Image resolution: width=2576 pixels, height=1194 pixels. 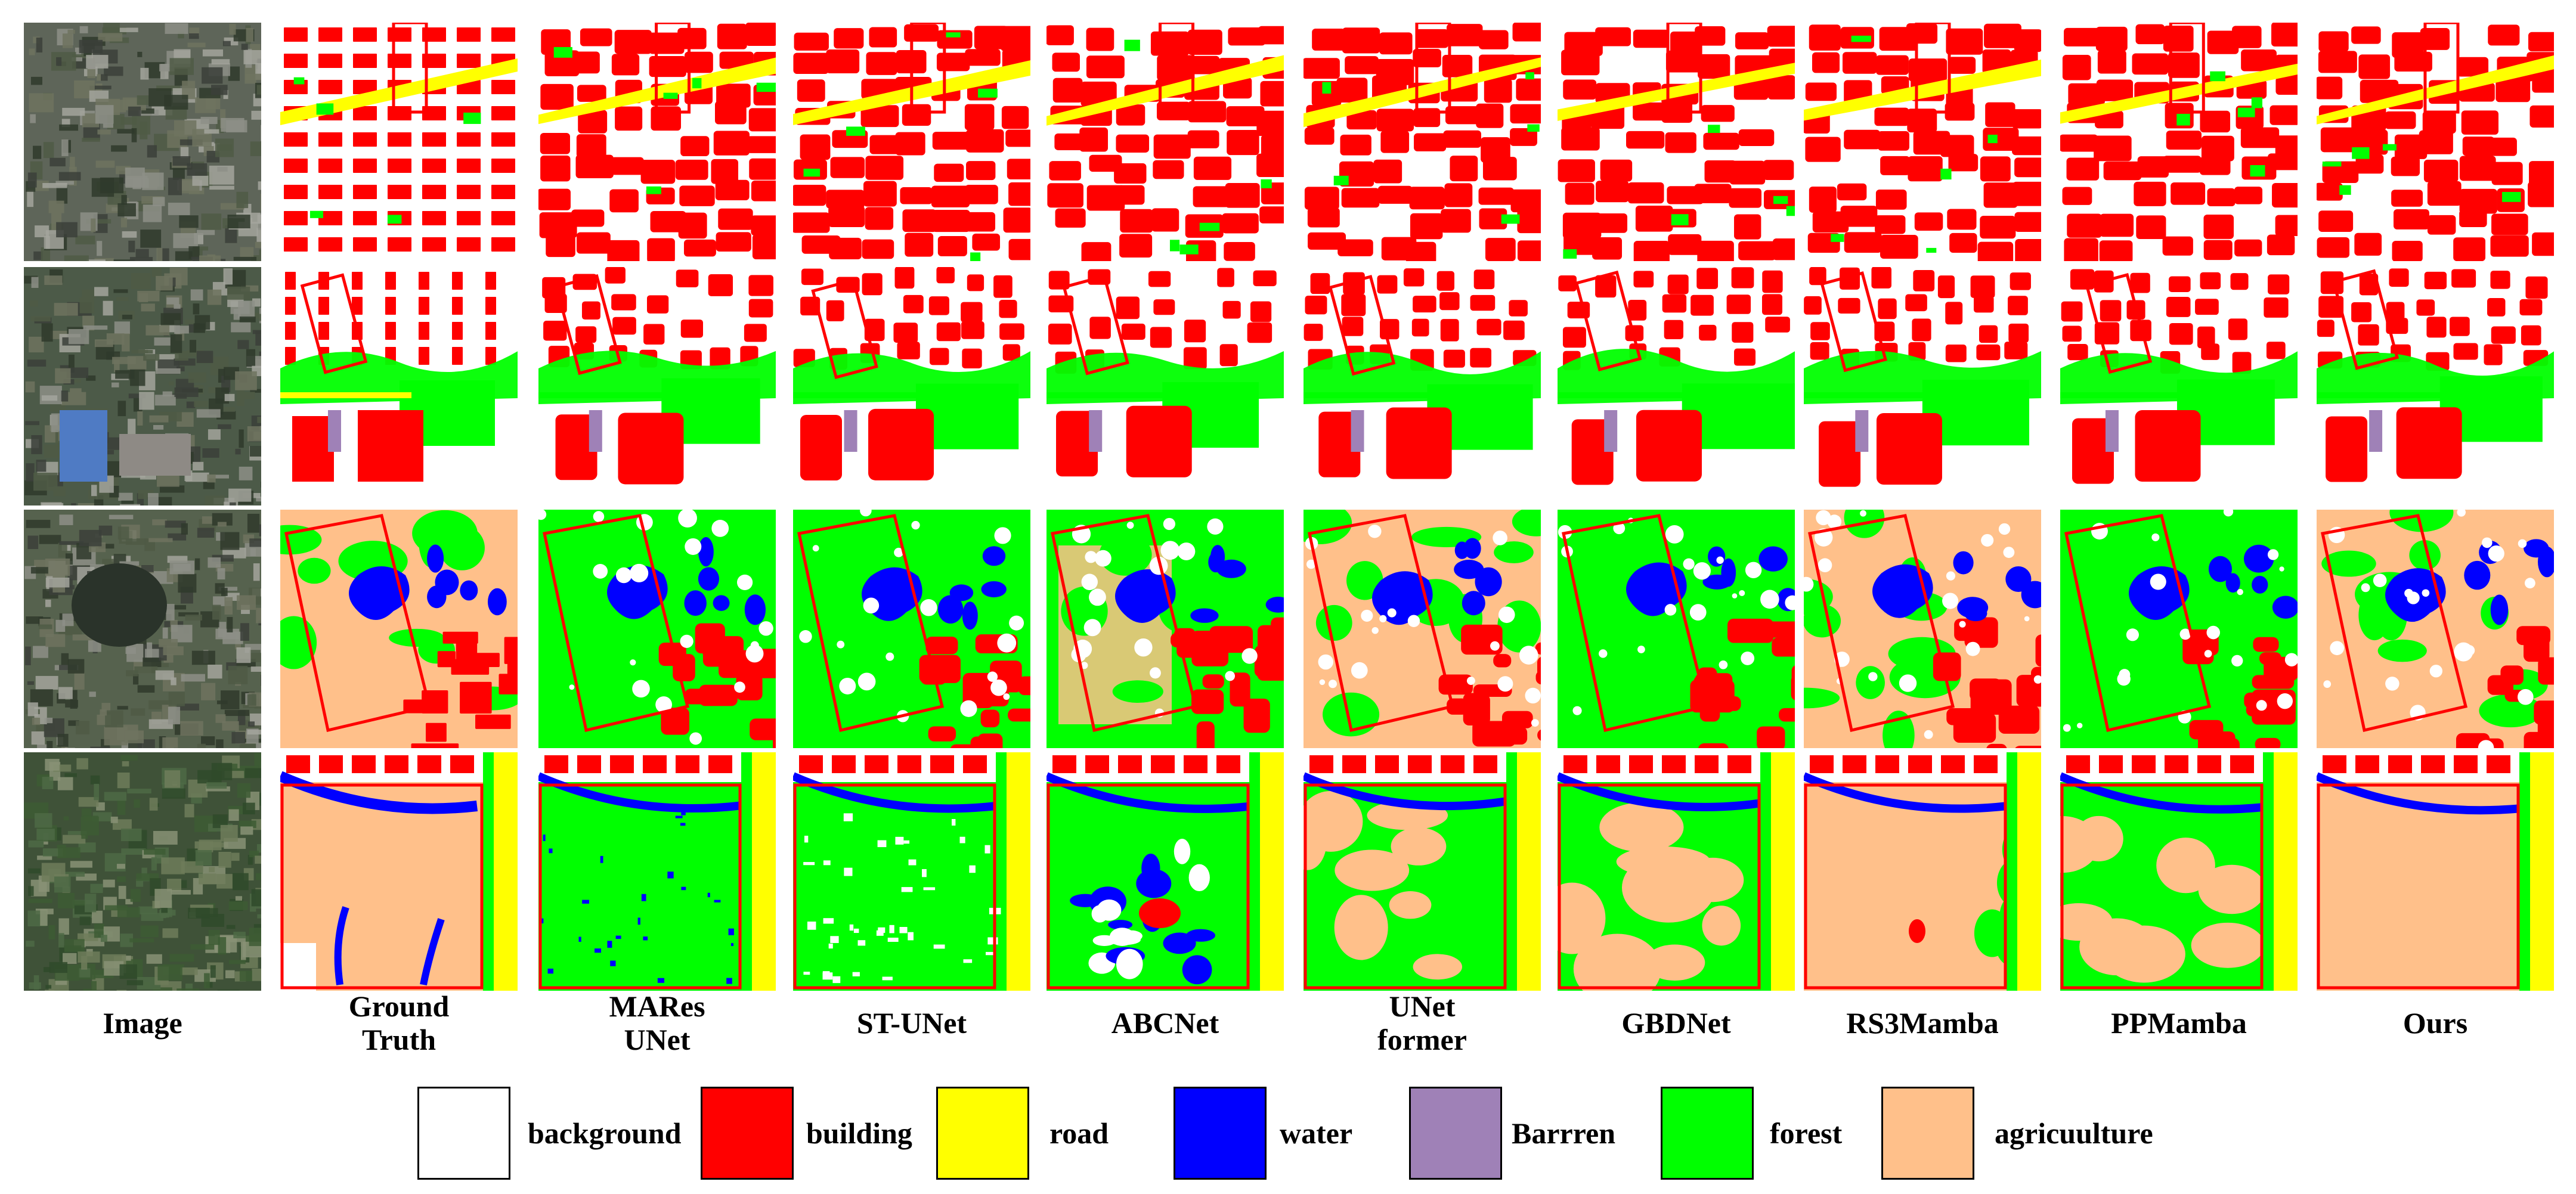 What do you see at coordinates (1677, 386) in the screenshot?
I see `segmentation-map-r2-gbdnet` at bounding box center [1677, 386].